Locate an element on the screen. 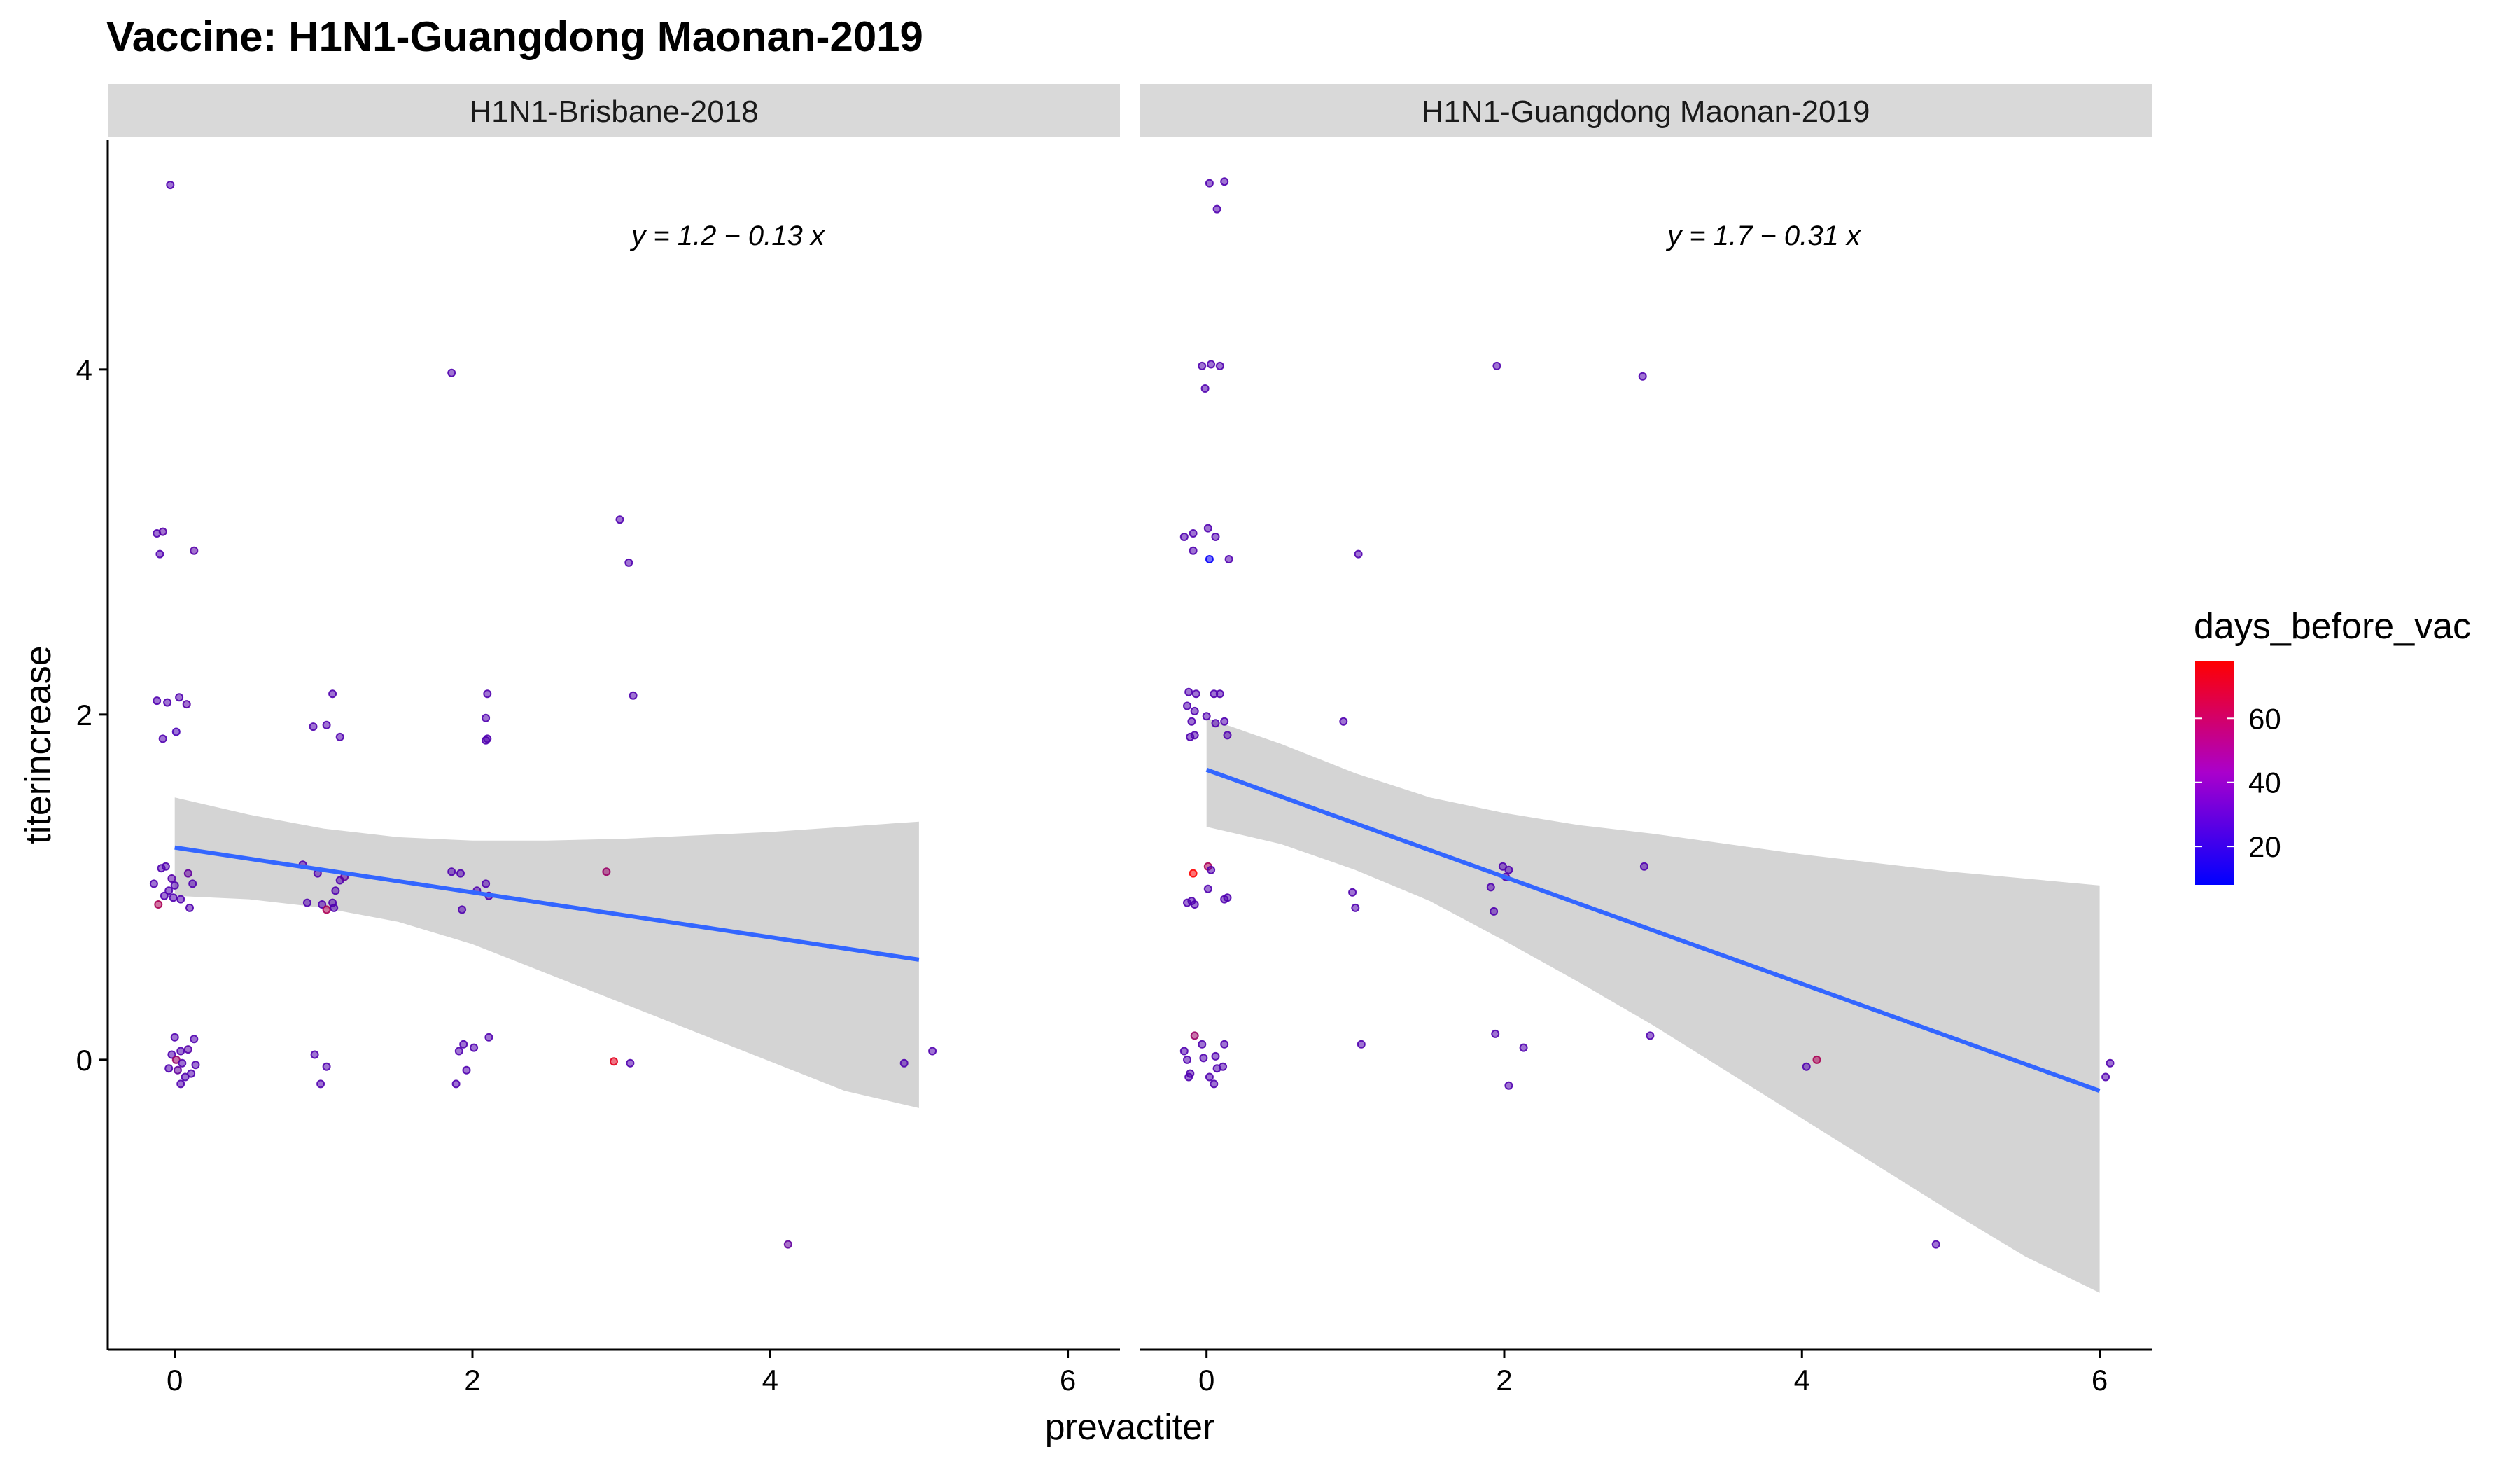 The width and height of the screenshot is (2520, 1470). chart-title: Vaccine: H1N1-Guangdong Maonan-2019 is located at coordinates (514, 36).